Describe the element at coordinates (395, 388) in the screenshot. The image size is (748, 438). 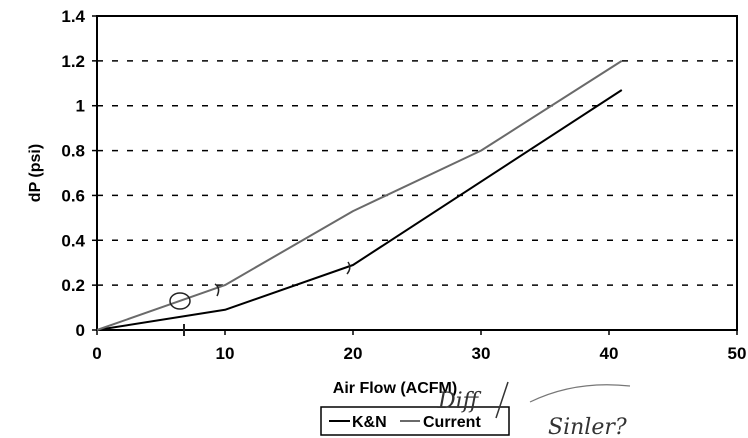
I see `x-axis-title: Air Flow (ACFM)` at that location.